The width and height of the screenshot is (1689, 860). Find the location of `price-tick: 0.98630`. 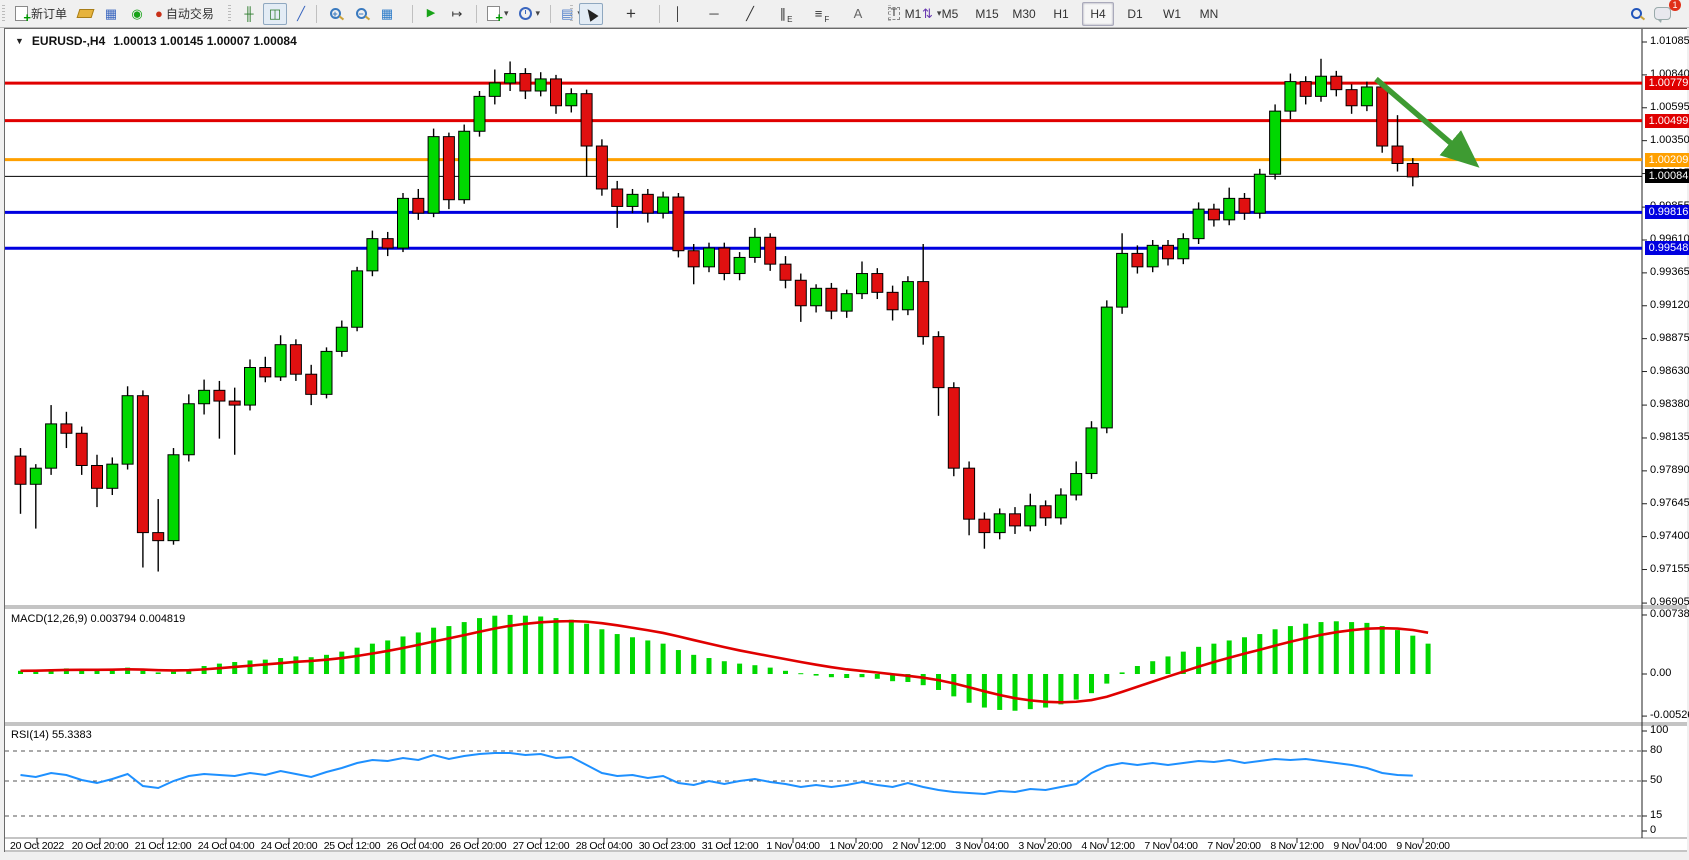

price-tick: 0.98630 is located at coordinates (1669, 370).